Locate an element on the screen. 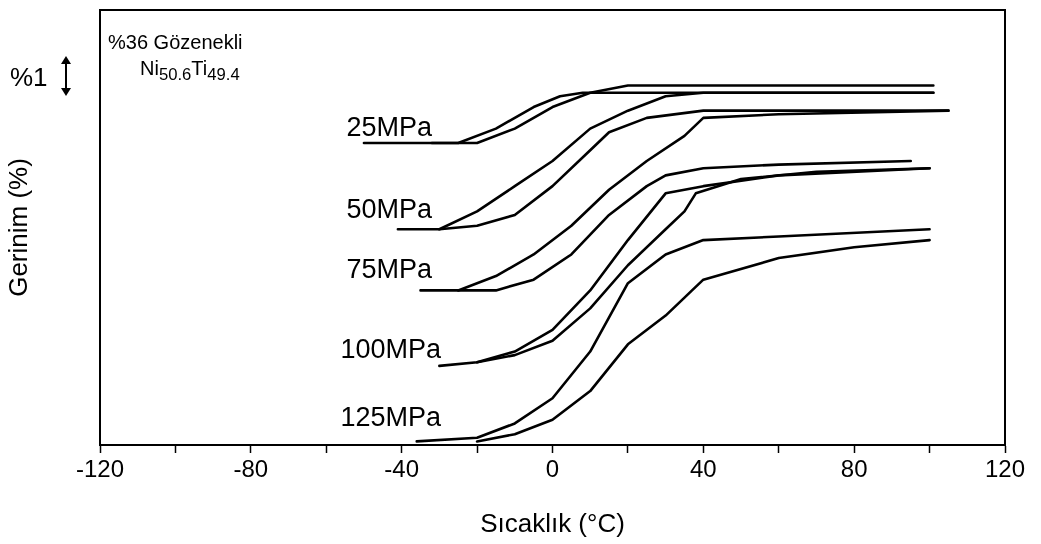  x-tick-label: -80 is located at coordinates (251, 469).